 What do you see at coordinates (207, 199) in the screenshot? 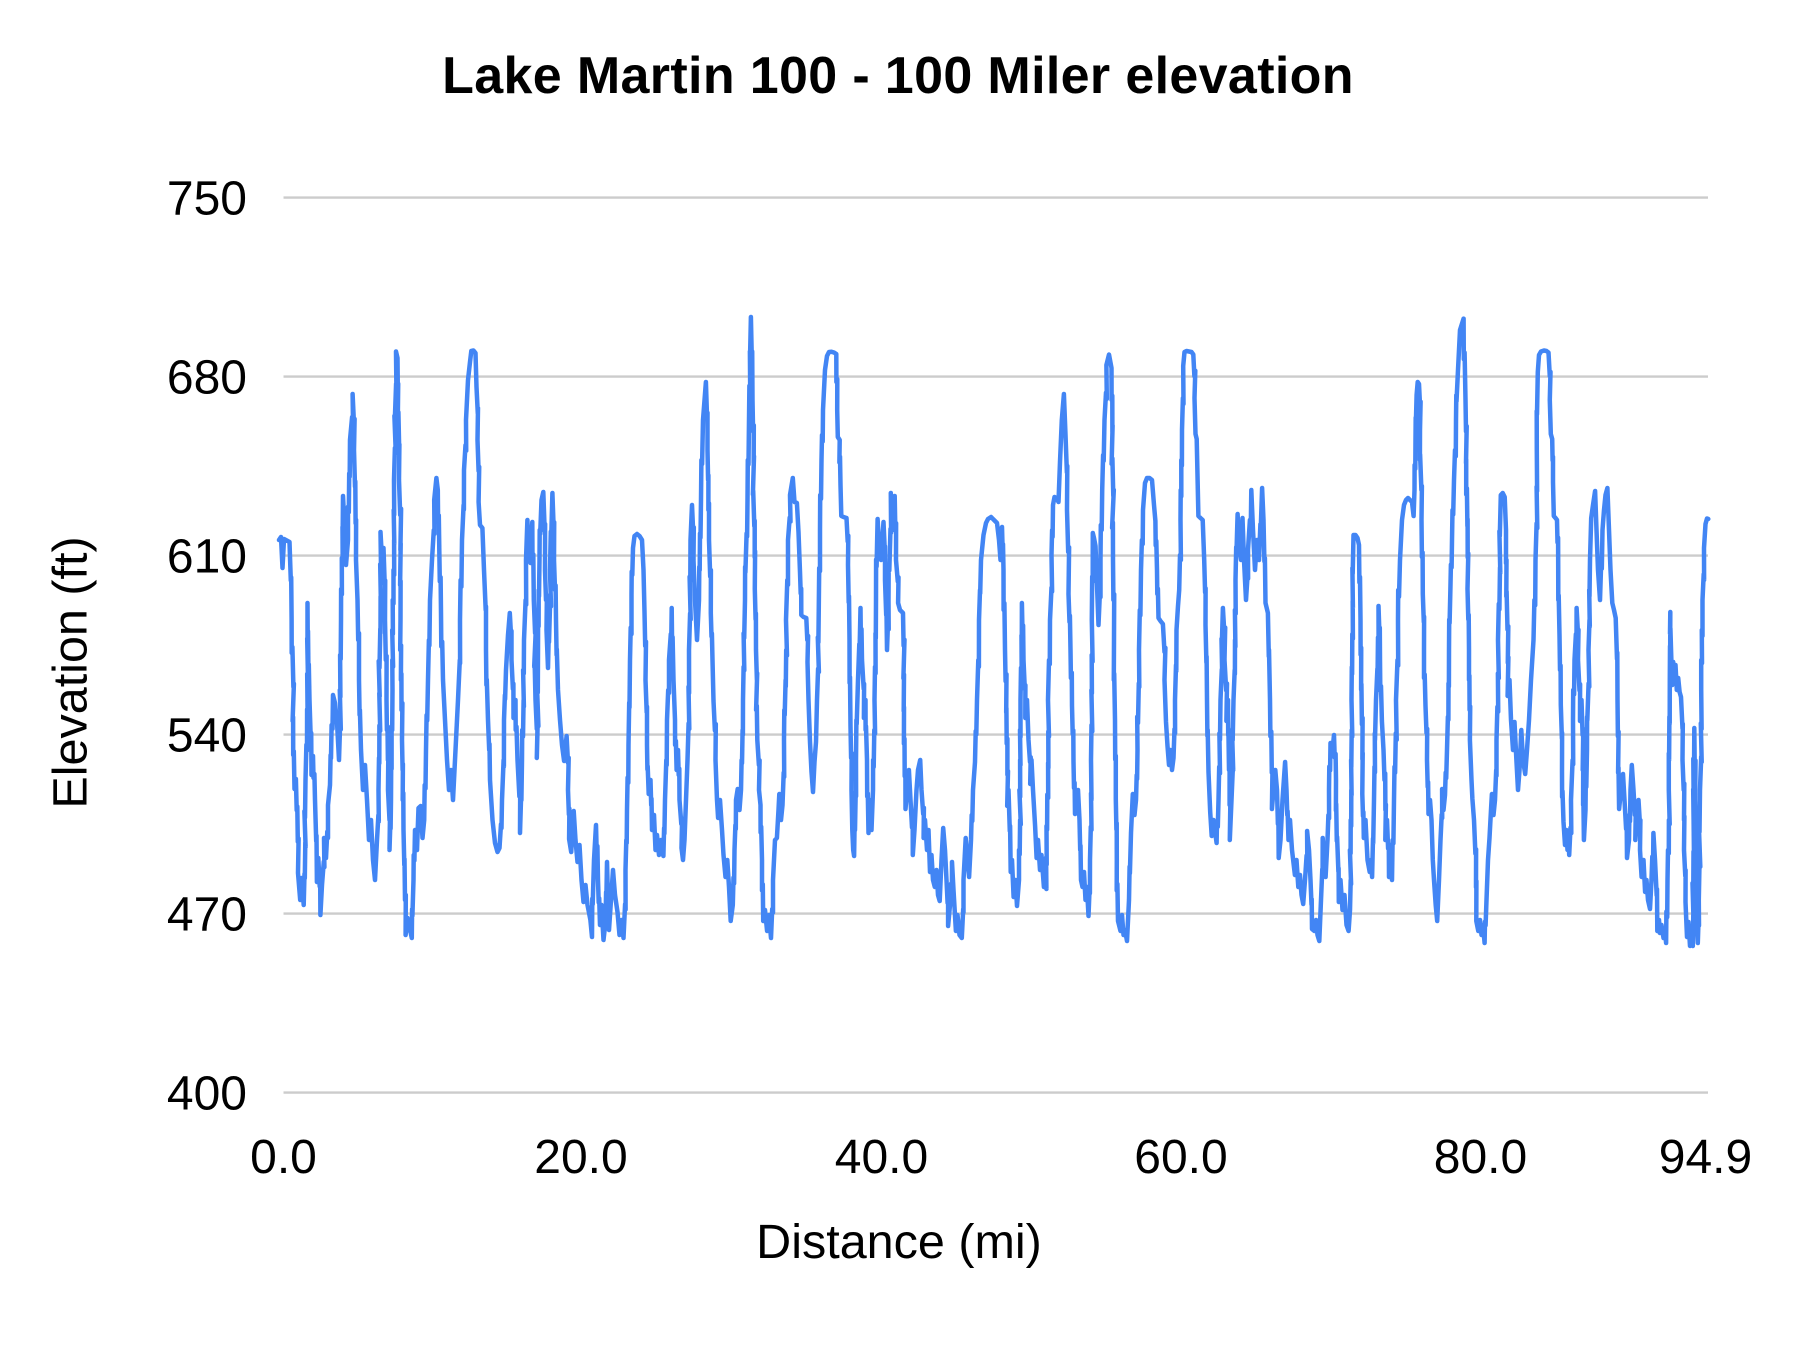
I see `svg-text: 750` at bounding box center [207, 199].